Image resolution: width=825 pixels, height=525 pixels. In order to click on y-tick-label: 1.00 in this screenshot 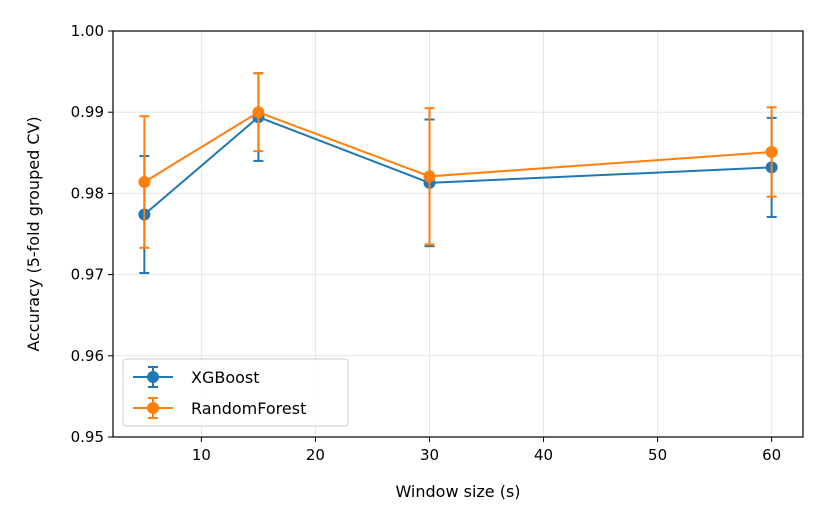, I will do `click(87, 31)`.